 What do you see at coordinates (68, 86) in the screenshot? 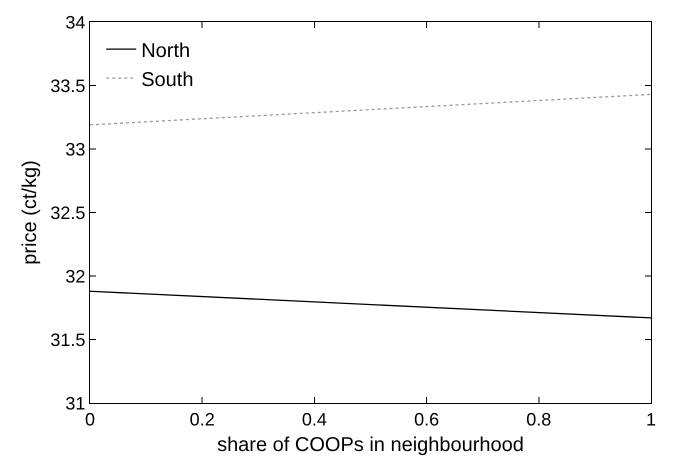
I see `y-tick-label: 33.5` at bounding box center [68, 86].